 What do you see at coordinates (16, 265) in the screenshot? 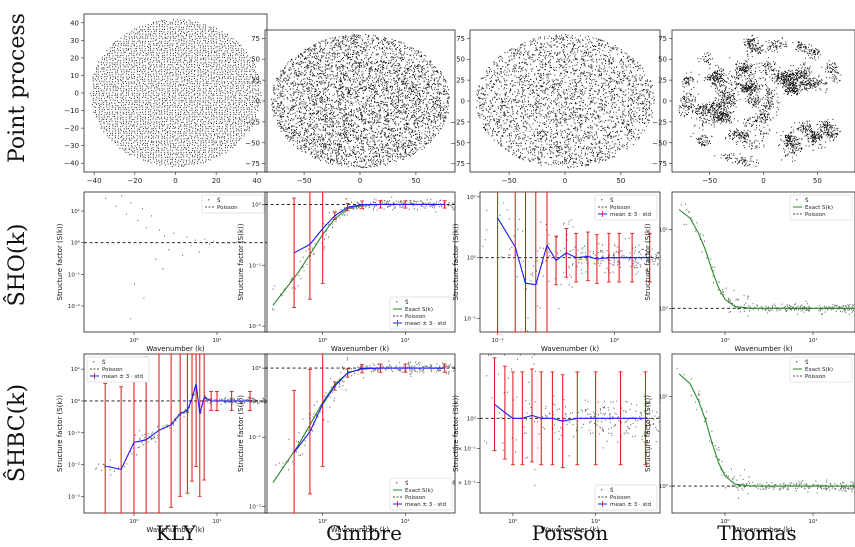
I see `row-label-2: ŜHO(k)` at bounding box center [16, 265].